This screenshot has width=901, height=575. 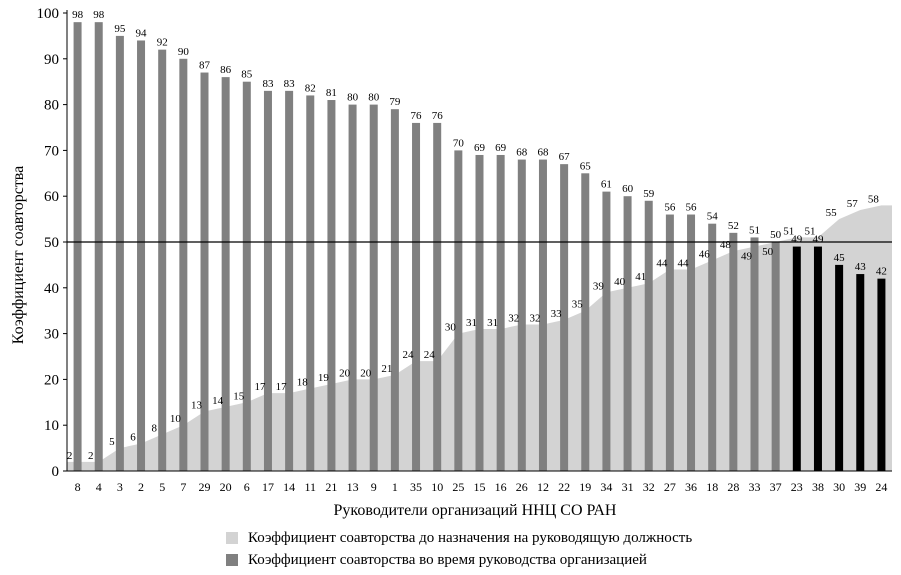 I want to click on y-tick-label: 80, so click(x=51, y=106).